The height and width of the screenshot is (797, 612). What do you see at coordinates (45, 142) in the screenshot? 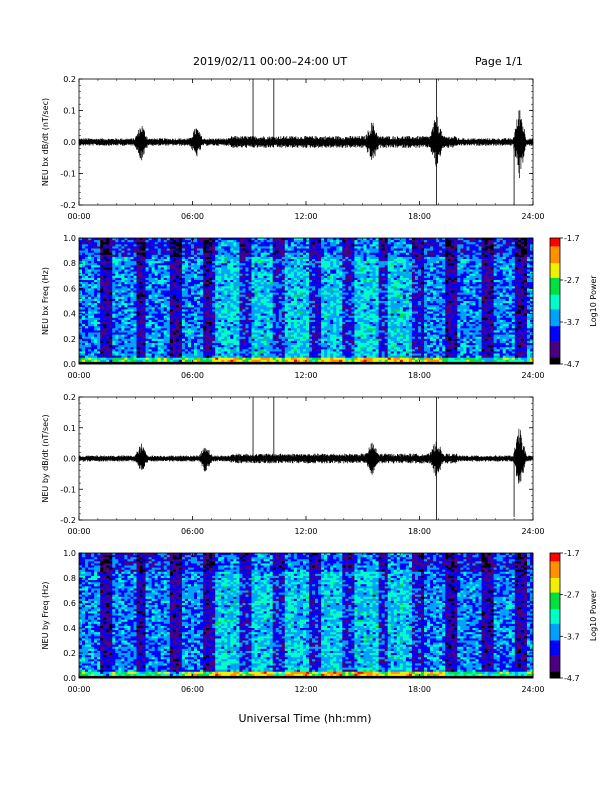
I see `y-axis-label: NEU bx dB/dt (nT/sec)` at bounding box center [45, 142].